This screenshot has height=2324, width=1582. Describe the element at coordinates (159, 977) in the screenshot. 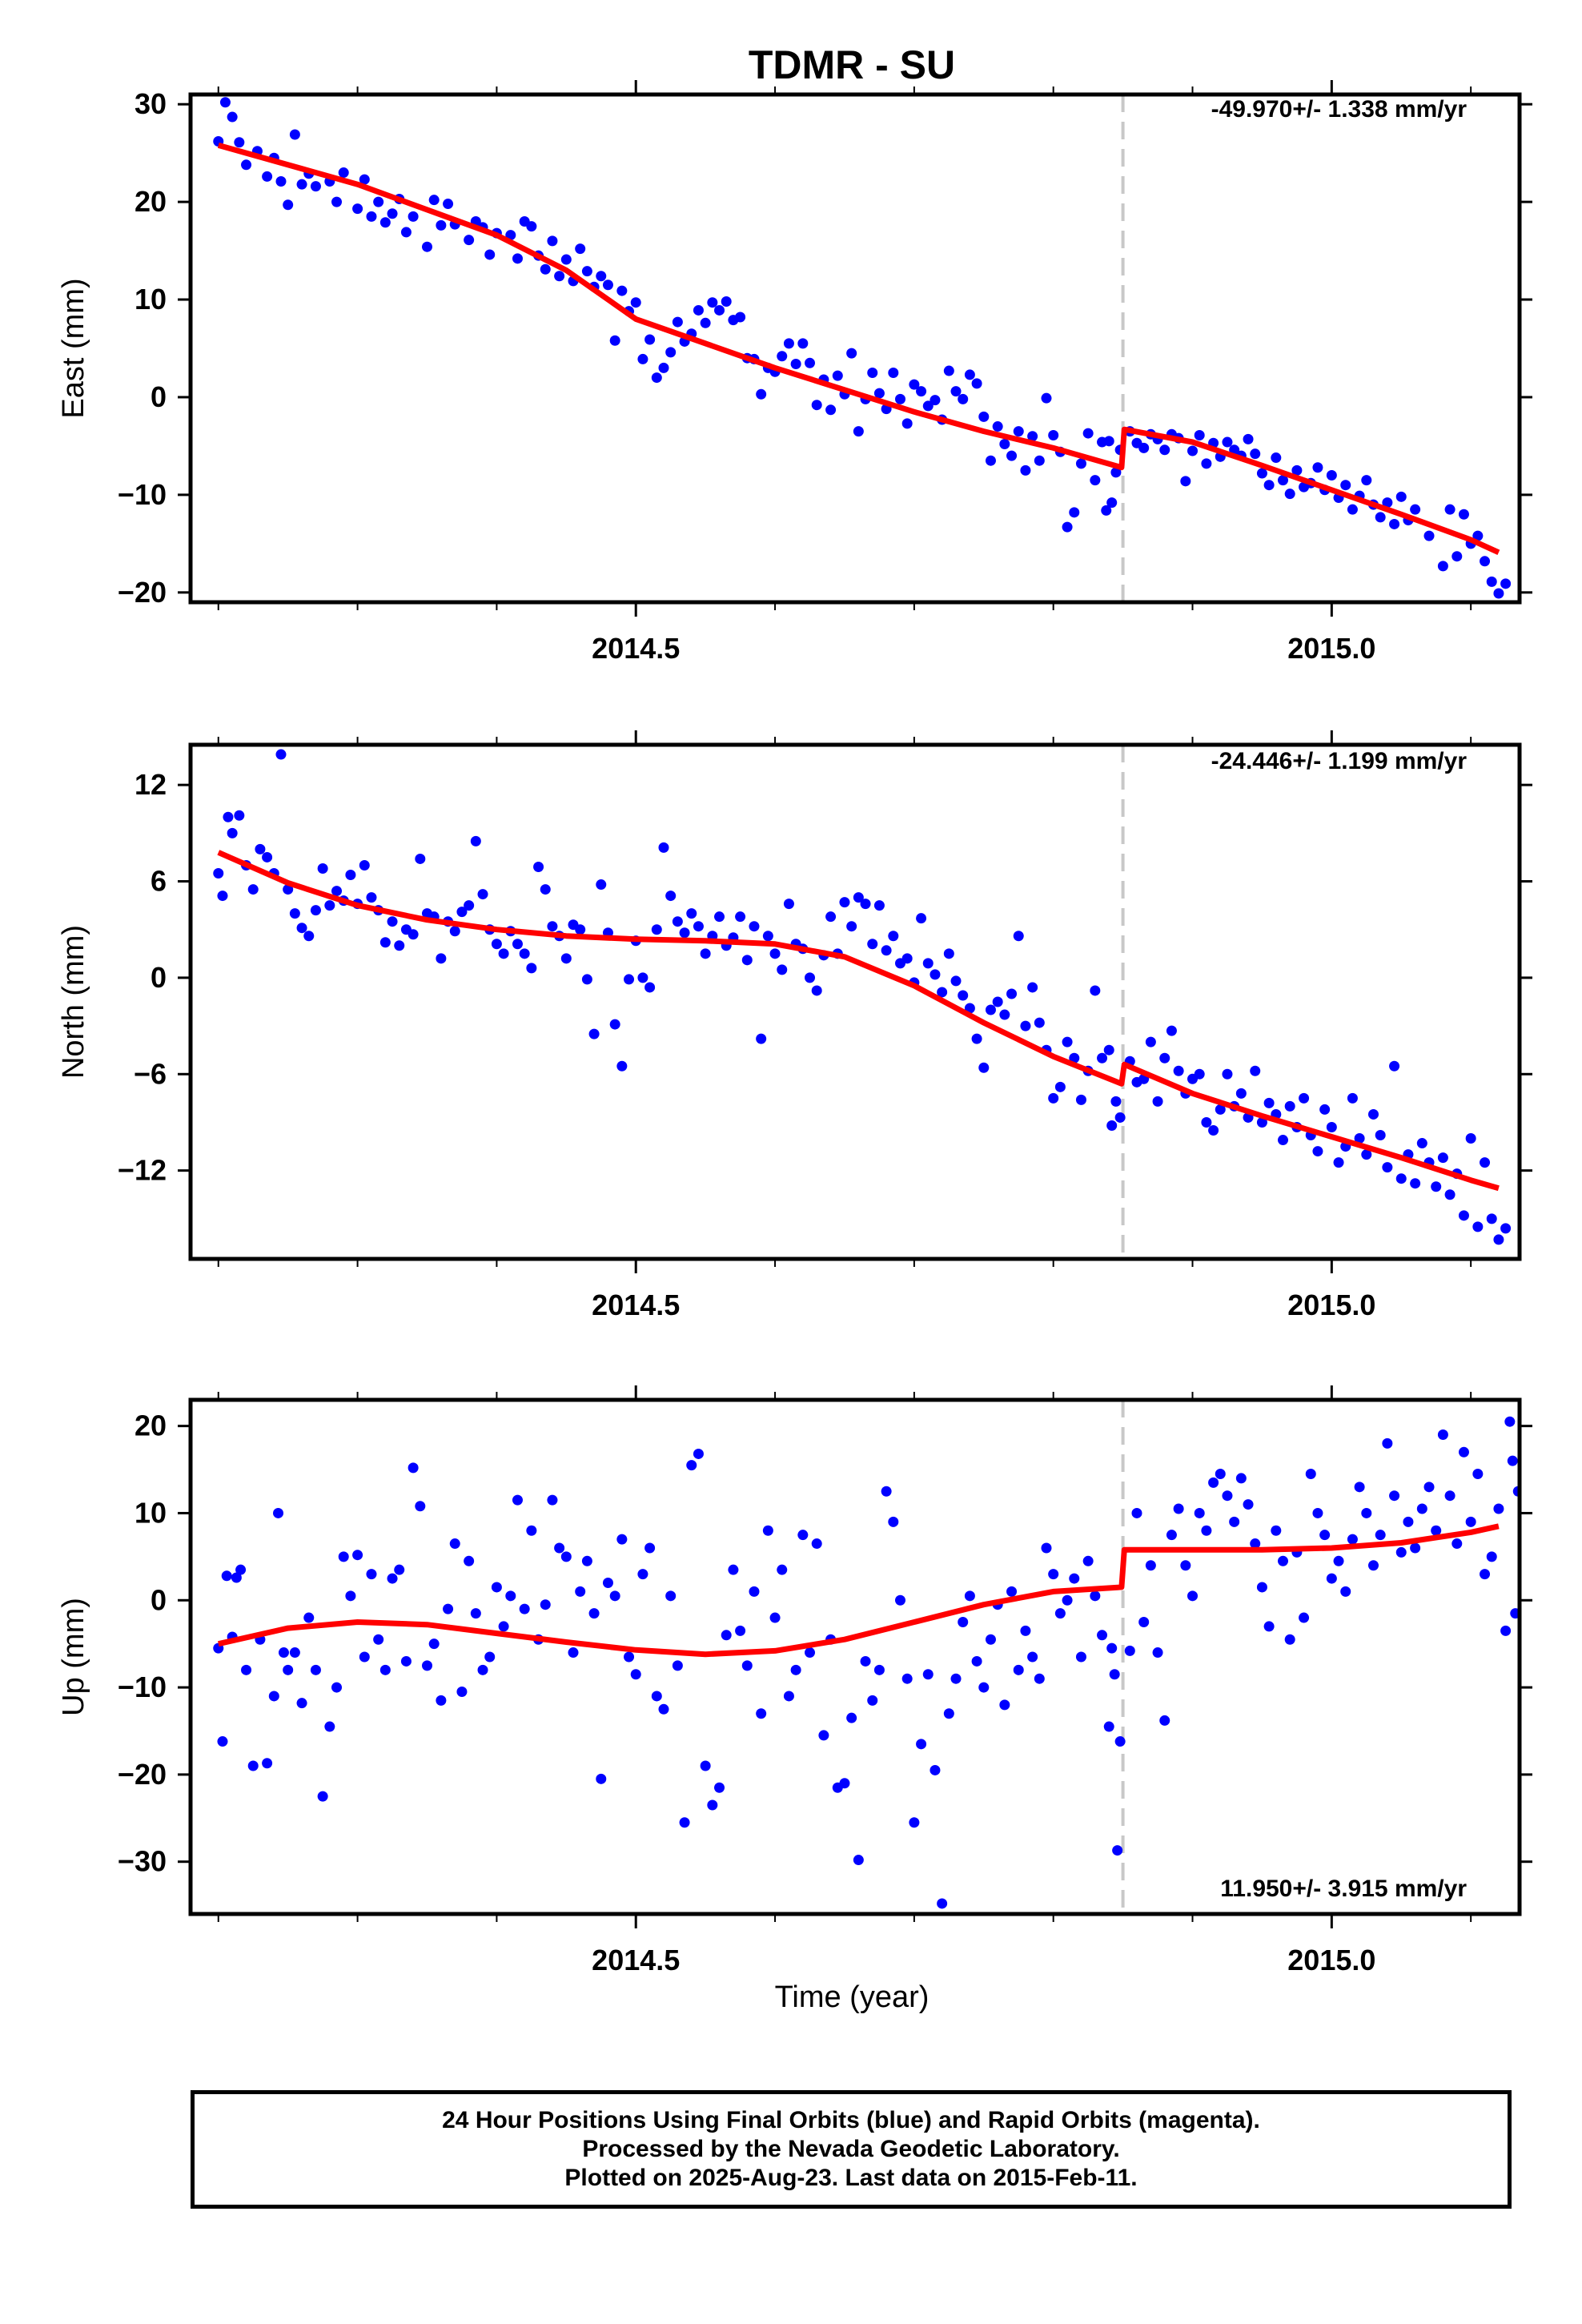

I see `north-y-tick-label: 0` at that location.